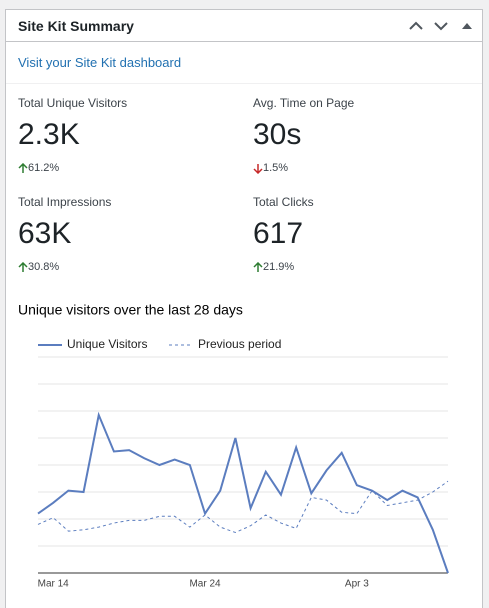 This screenshot has height=608, width=489. What do you see at coordinates (128, 267) in the screenshot?
I see `metric-change: 30.8%` at bounding box center [128, 267].